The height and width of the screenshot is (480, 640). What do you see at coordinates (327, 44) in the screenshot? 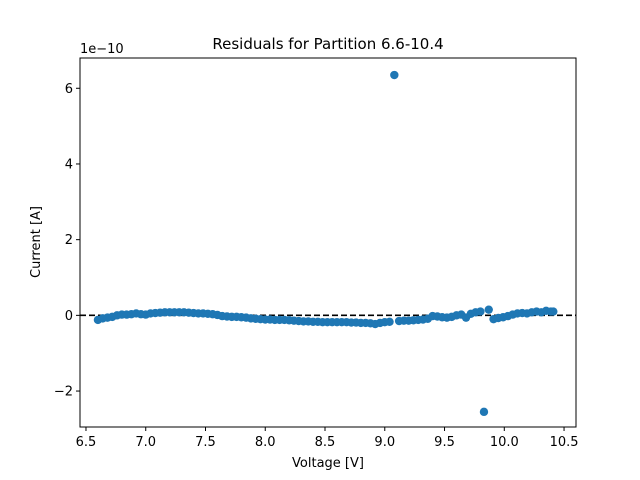
I see `chart-title: Residuals for Partition 6.6-10.4` at bounding box center [327, 44].